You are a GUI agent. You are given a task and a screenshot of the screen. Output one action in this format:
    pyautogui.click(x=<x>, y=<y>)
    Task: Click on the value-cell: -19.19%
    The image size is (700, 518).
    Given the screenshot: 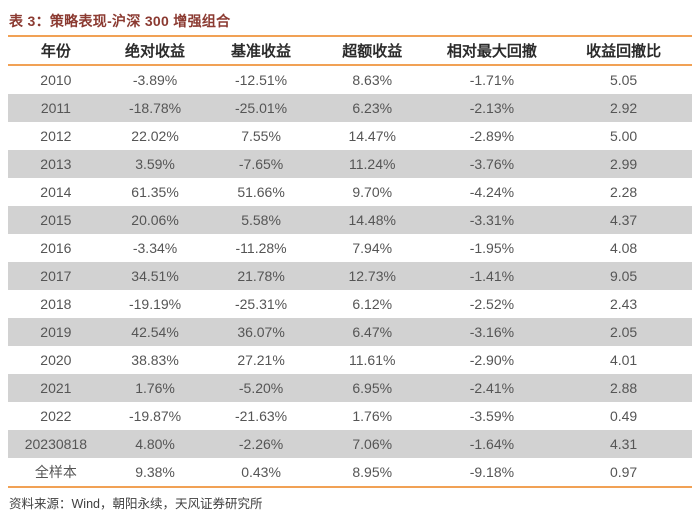 What is the action you would take?
    pyautogui.click(x=155, y=304)
    